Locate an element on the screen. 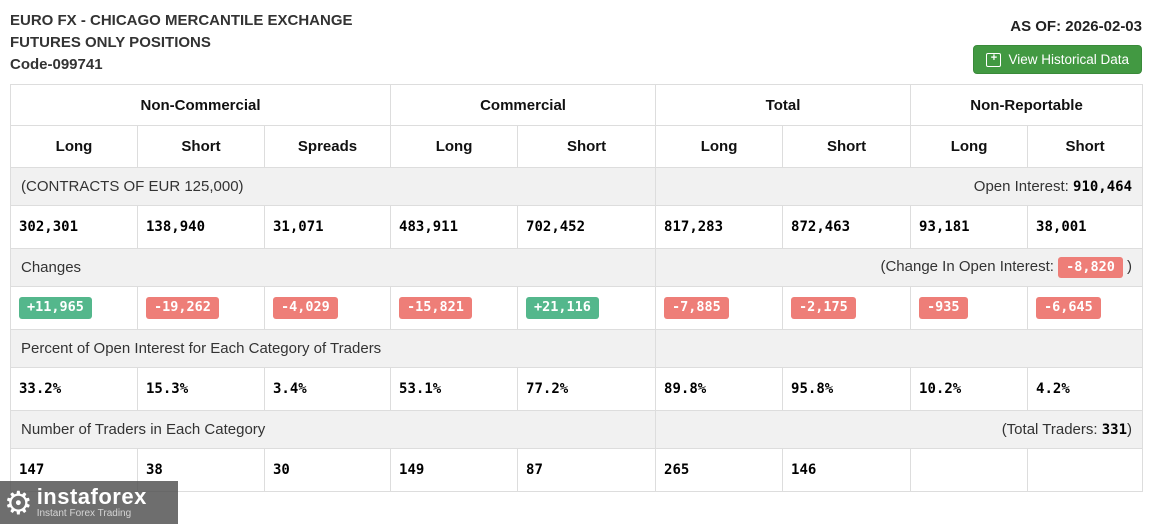  traders-row: 147 38 30 149 87 265 146 is located at coordinates (577, 470).